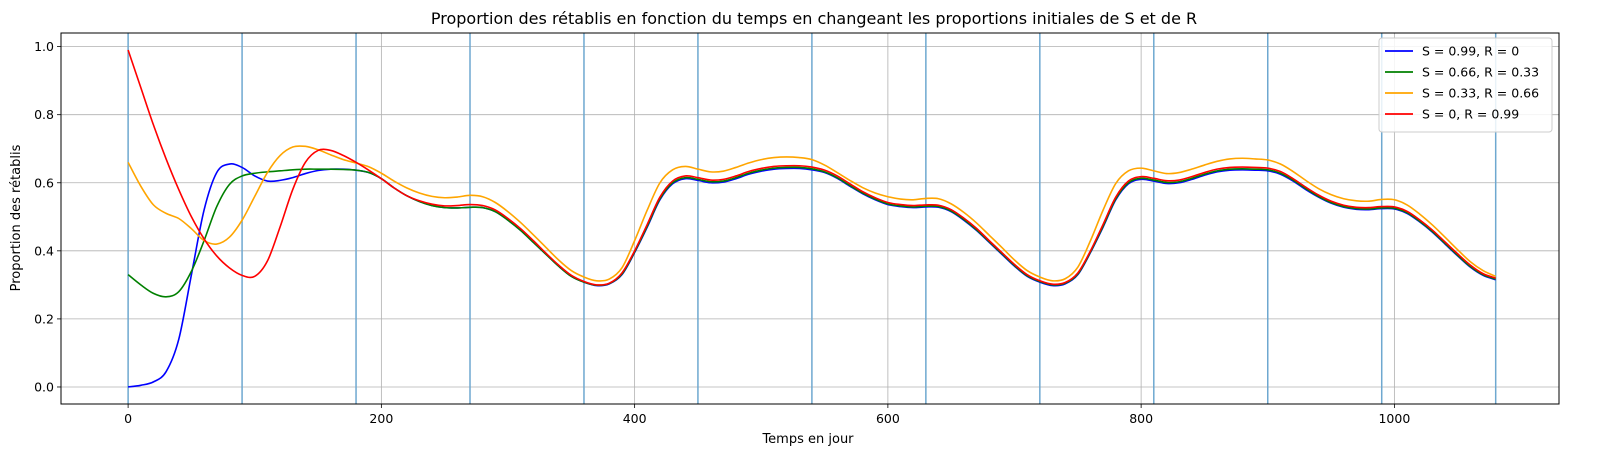 The height and width of the screenshot is (471, 1621). What do you see at coordinates (381, 418) in the screenshot?
I see `x-tick-label-1: 200` at bounding box center [381, 418].